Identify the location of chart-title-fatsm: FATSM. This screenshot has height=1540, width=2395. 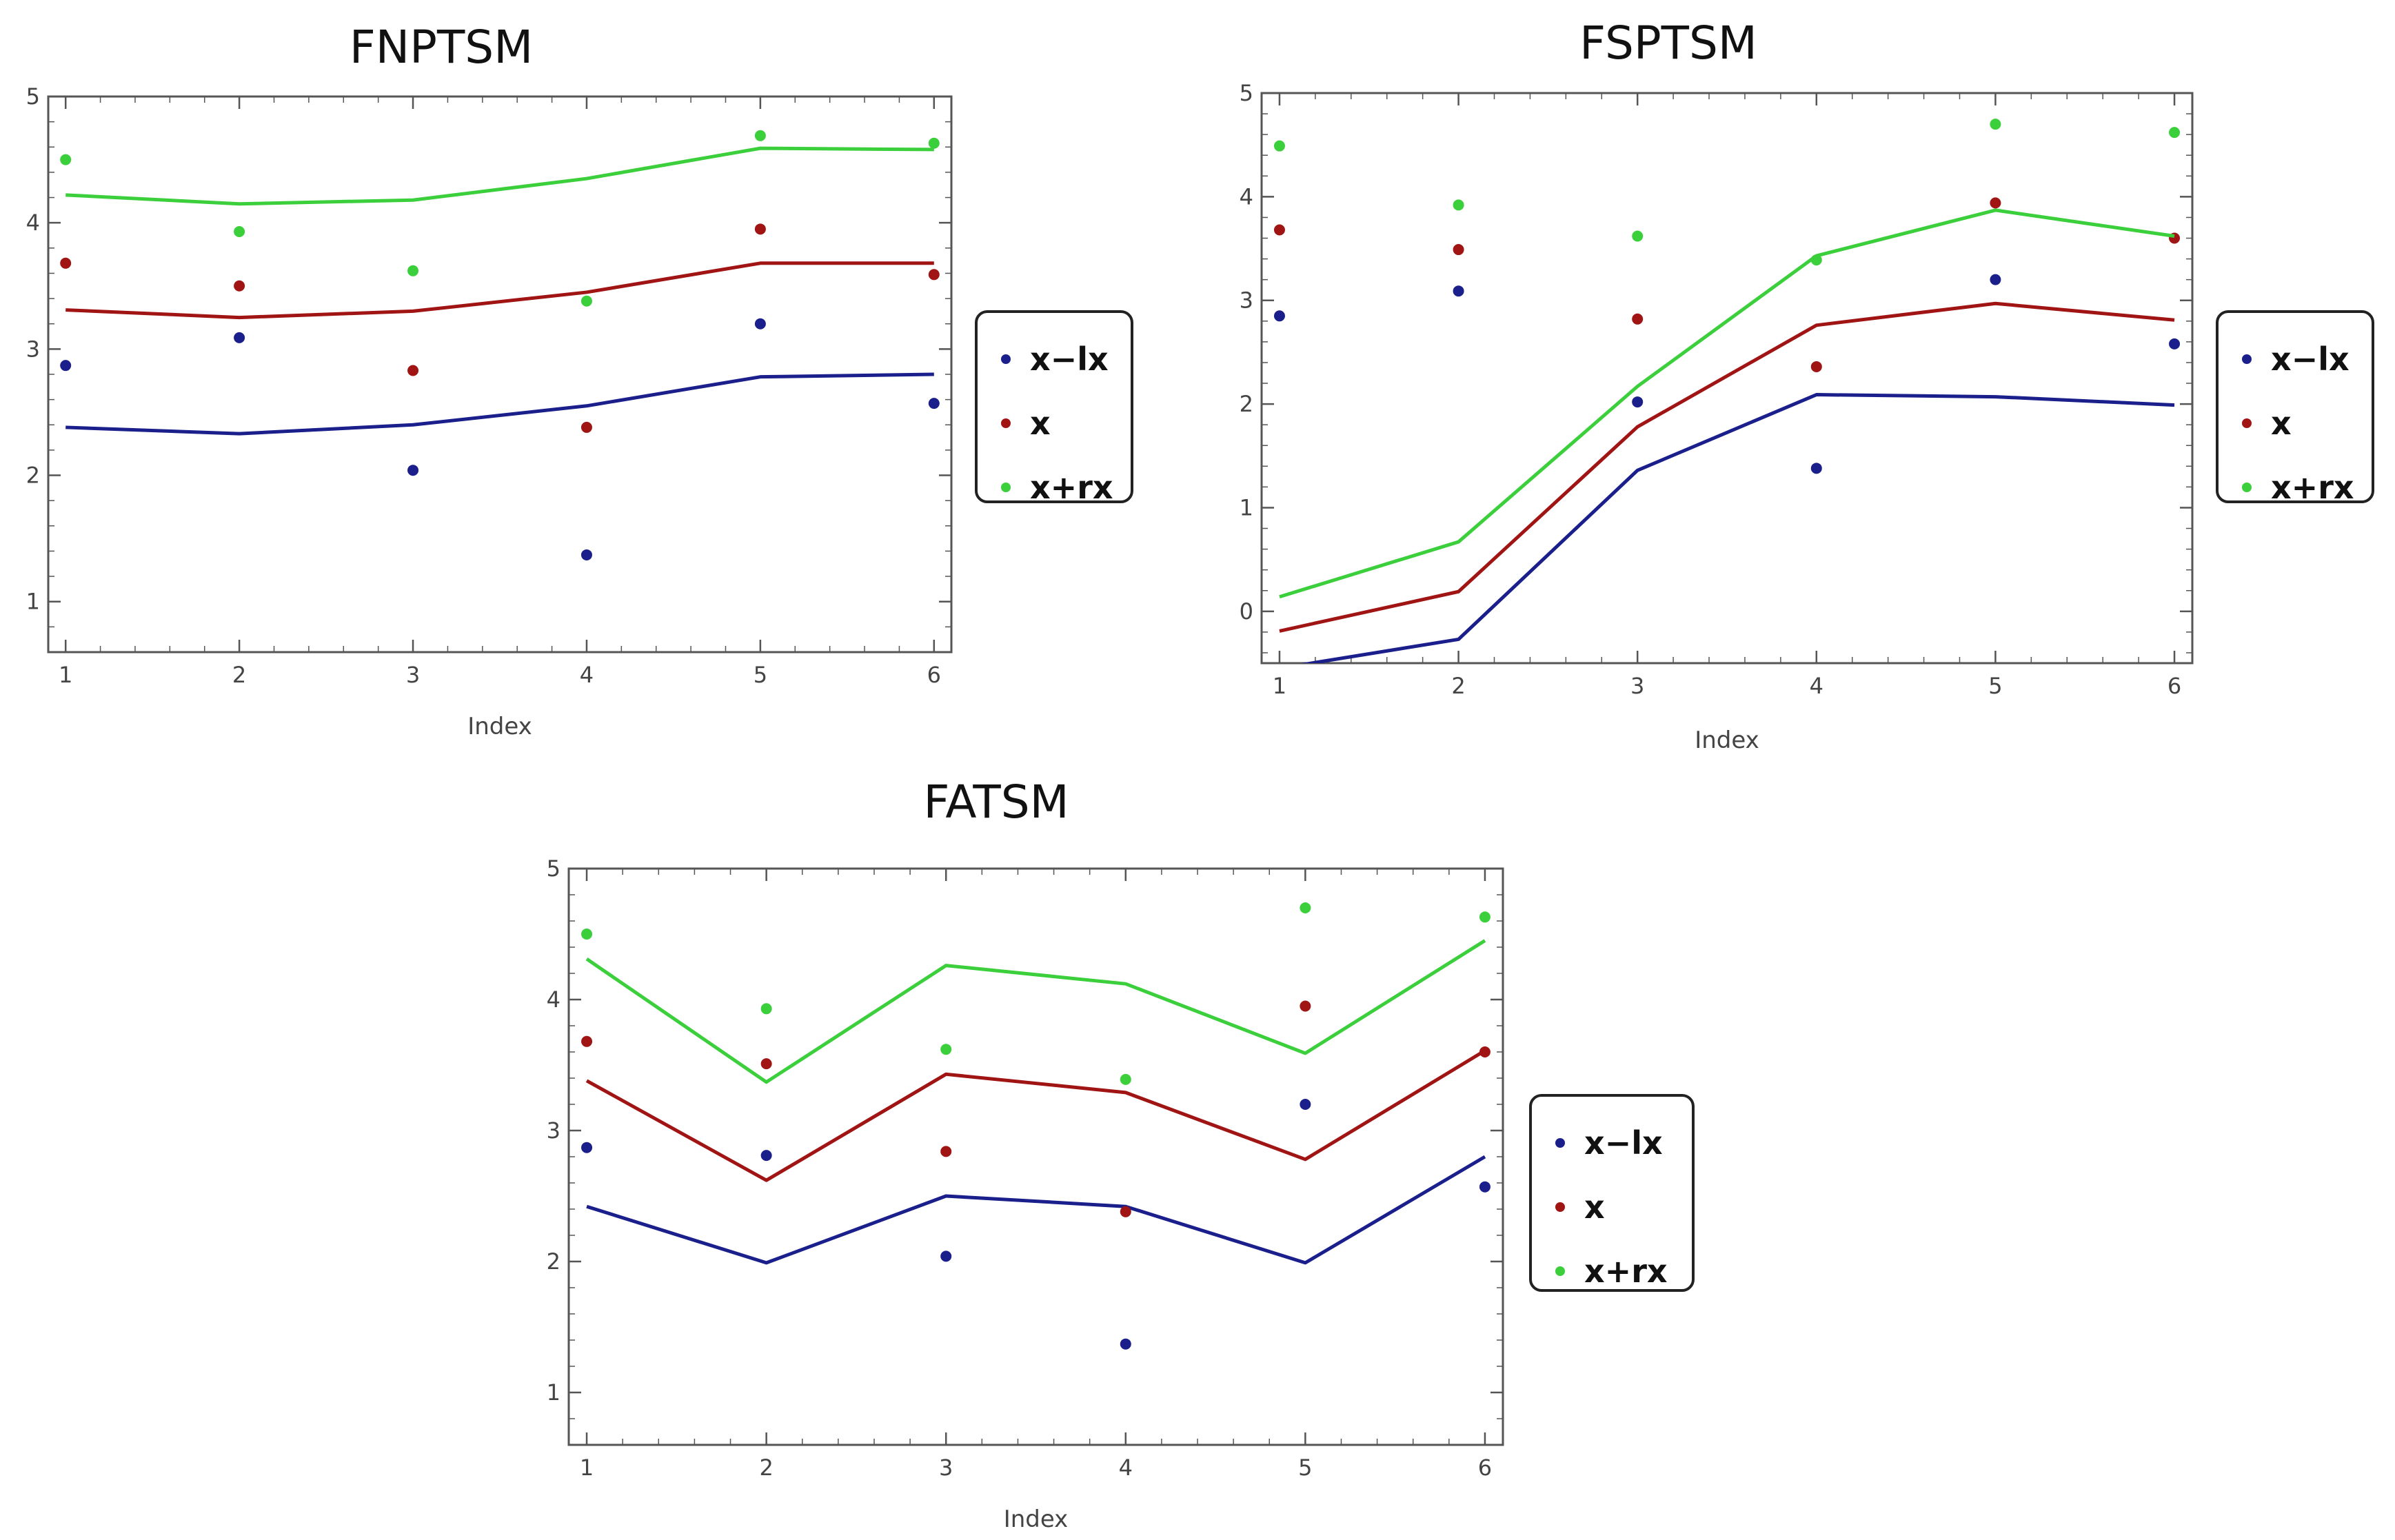
(996, 803).